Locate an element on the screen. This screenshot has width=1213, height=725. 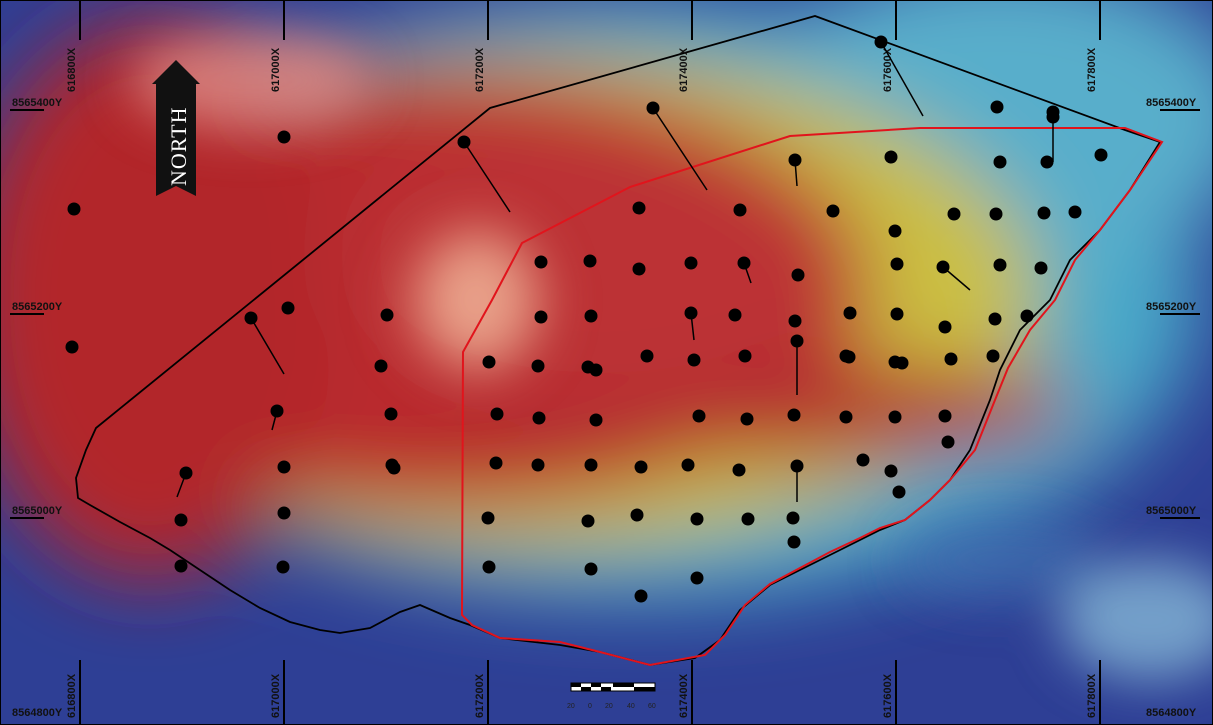
easting-label: 617600X is located at coordinates (888, 695).